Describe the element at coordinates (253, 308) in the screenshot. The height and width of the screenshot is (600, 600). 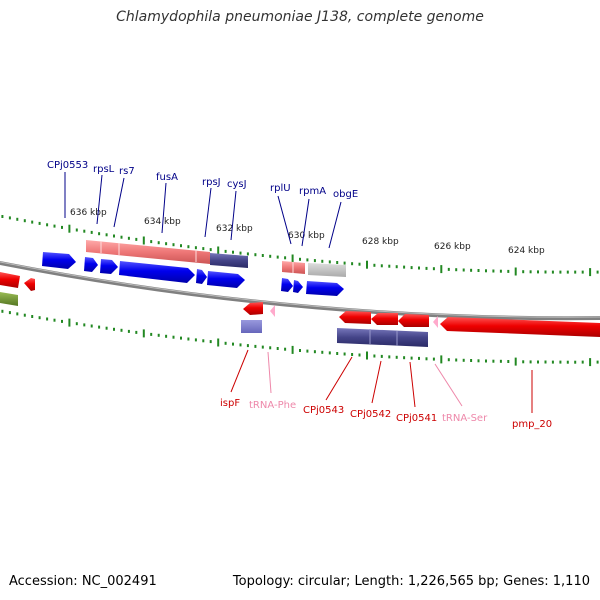
I see `gene-arrow-ispf` at that location.